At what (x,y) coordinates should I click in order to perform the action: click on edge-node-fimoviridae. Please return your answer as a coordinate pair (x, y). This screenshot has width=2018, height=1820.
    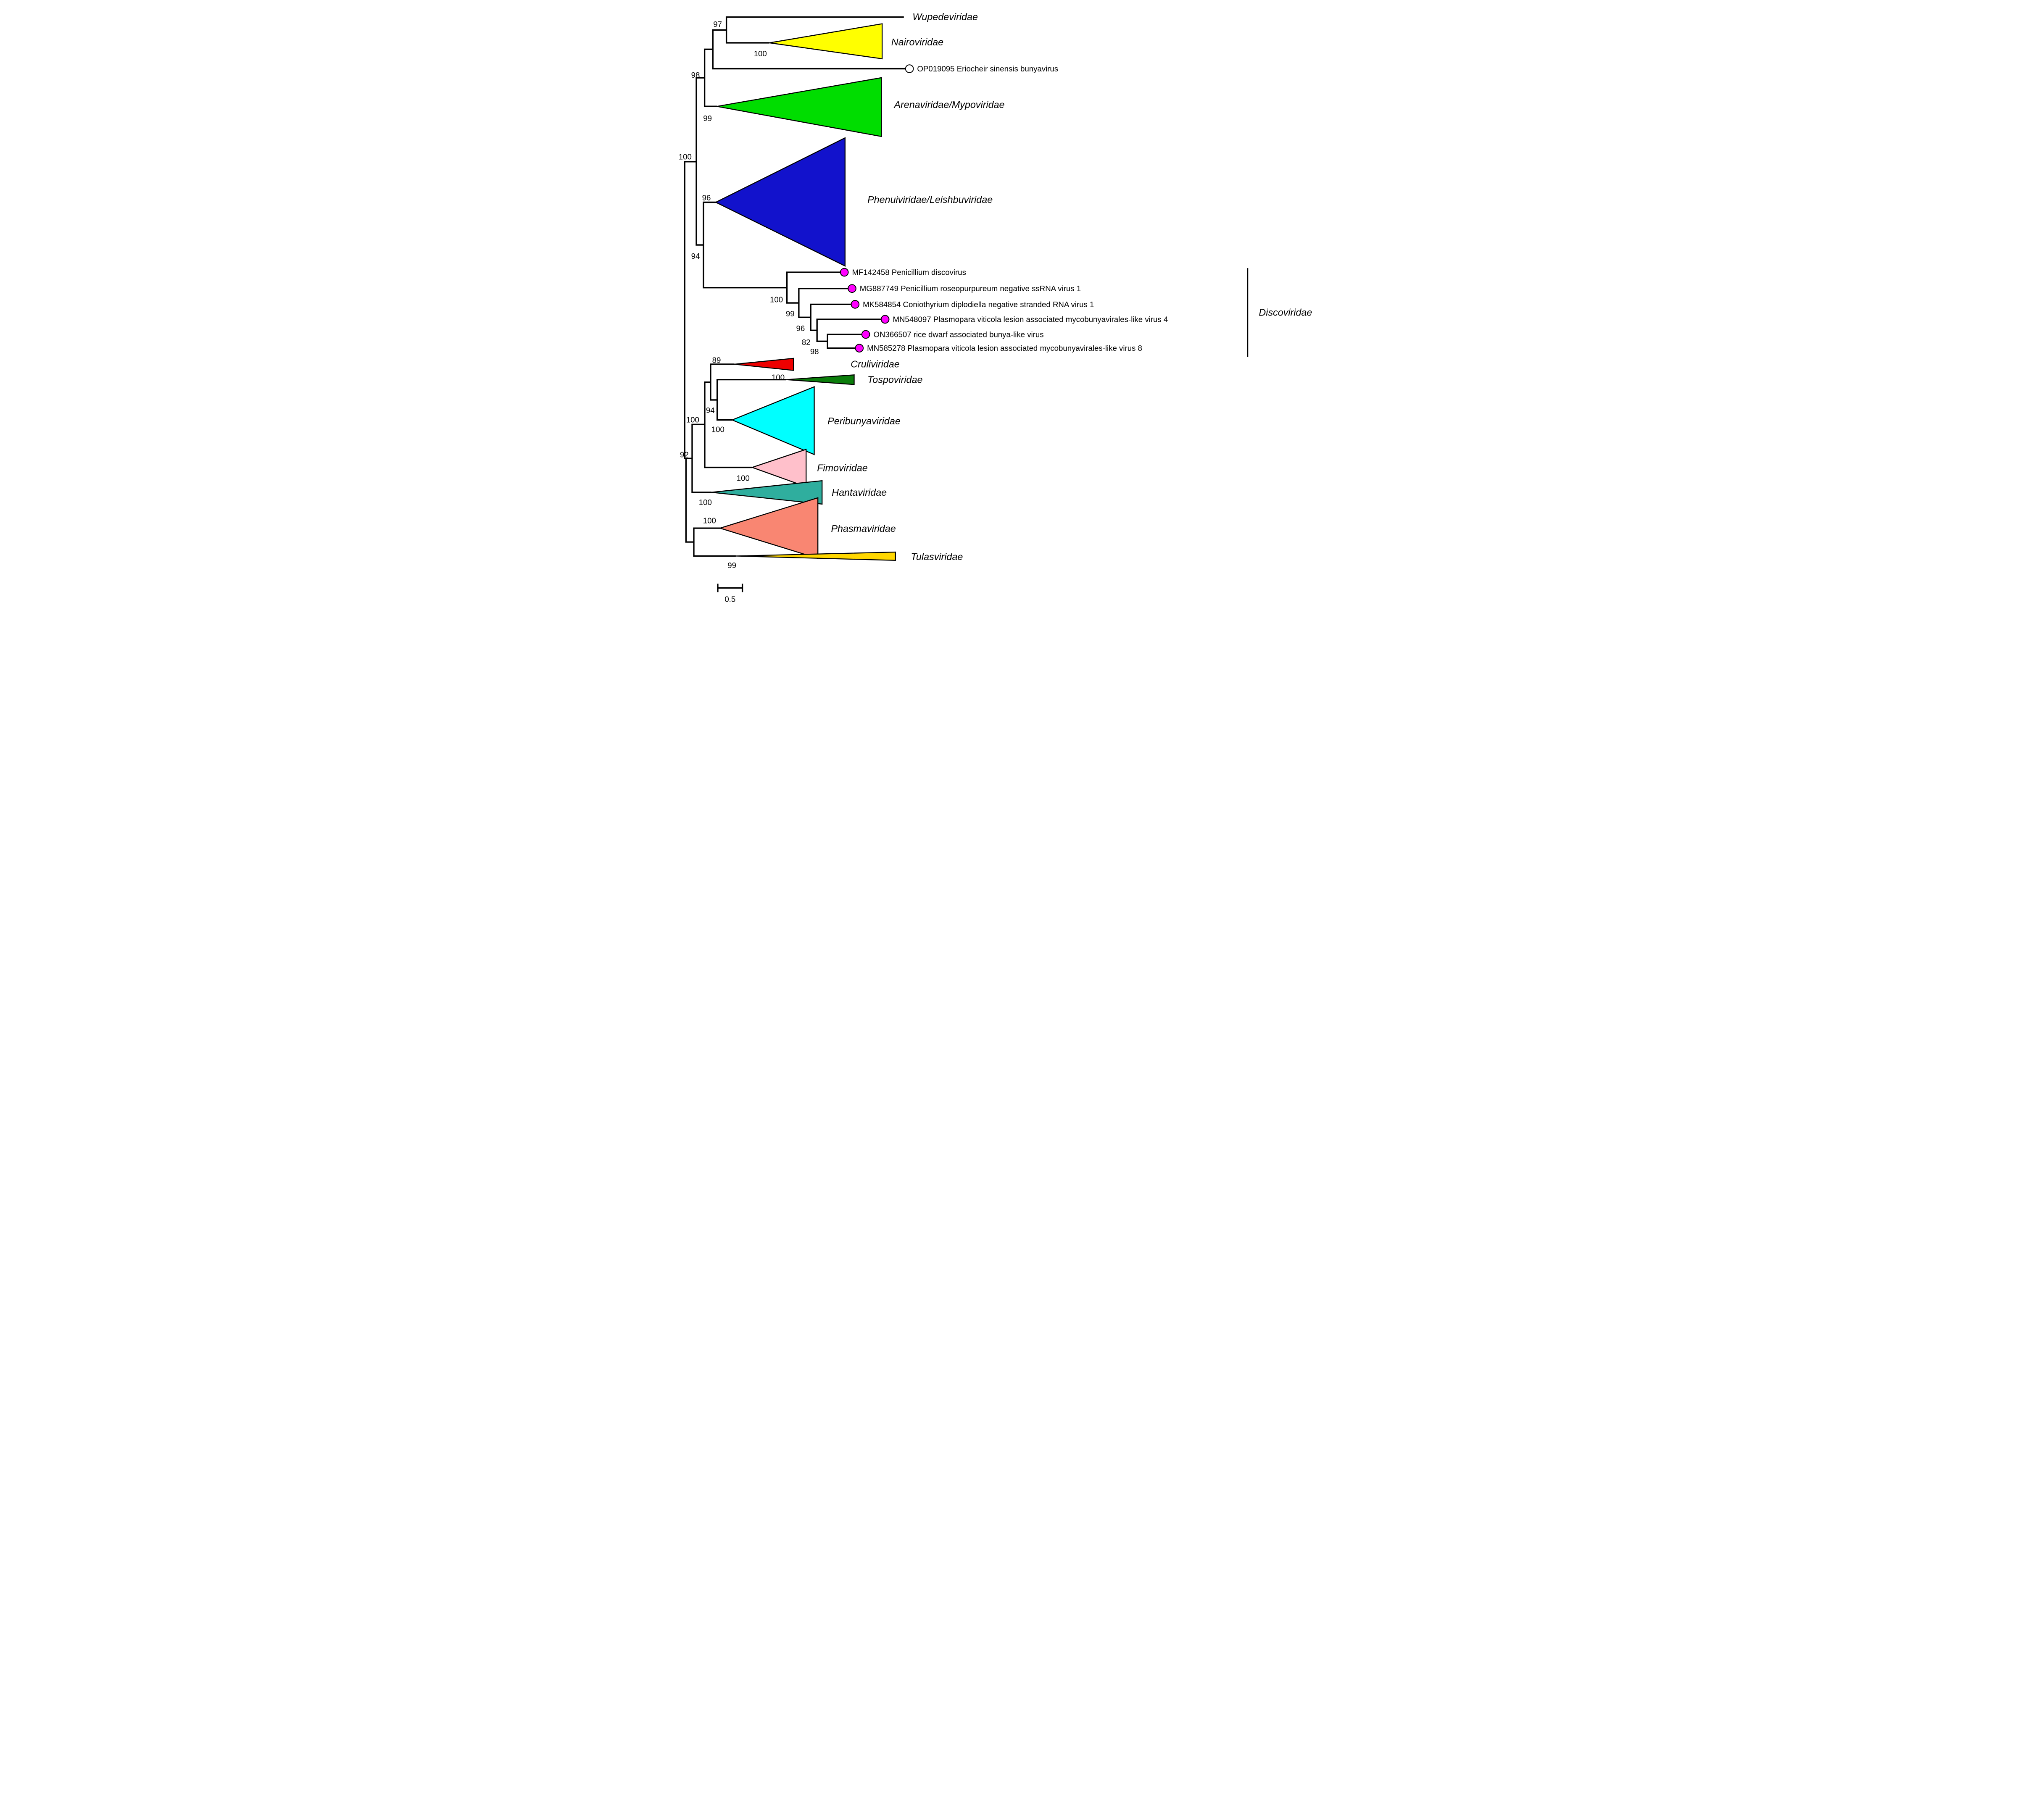
    Looking at the image, I should click on (728, 424).